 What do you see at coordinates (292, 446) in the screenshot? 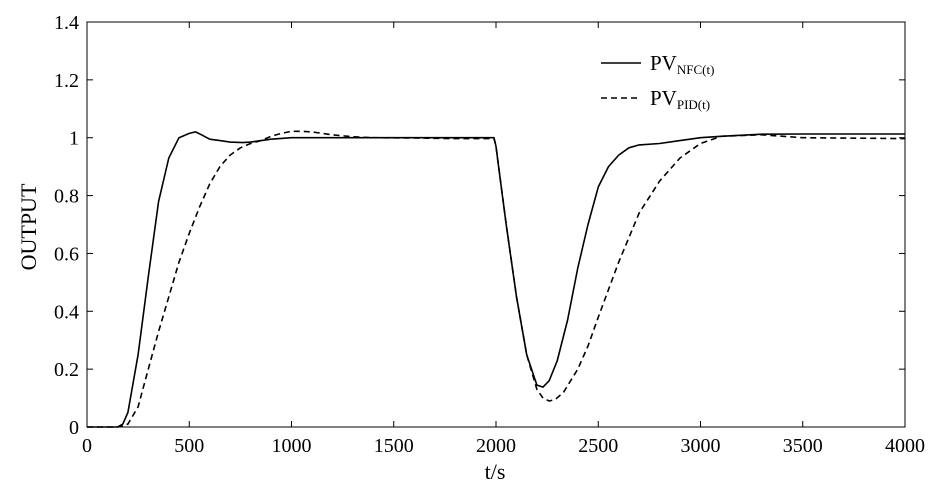
I see `x-tick-label: 1000` at bounding box center [292, 446].